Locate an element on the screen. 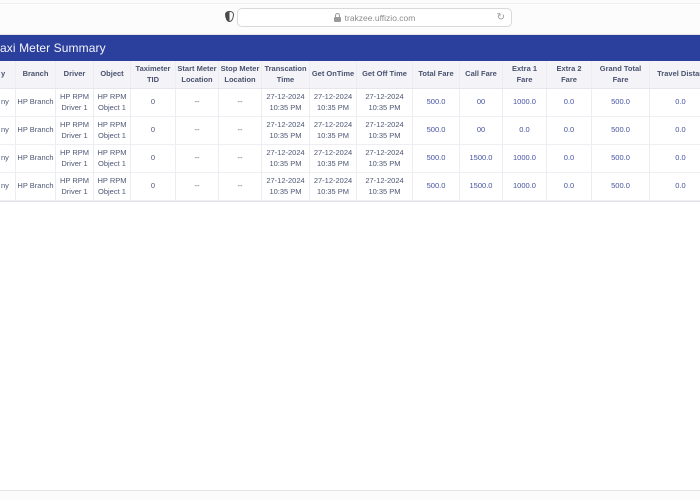 This screenshot has width=700, height=500. column-header-driver: Driver is located at coordinates (75, 74).